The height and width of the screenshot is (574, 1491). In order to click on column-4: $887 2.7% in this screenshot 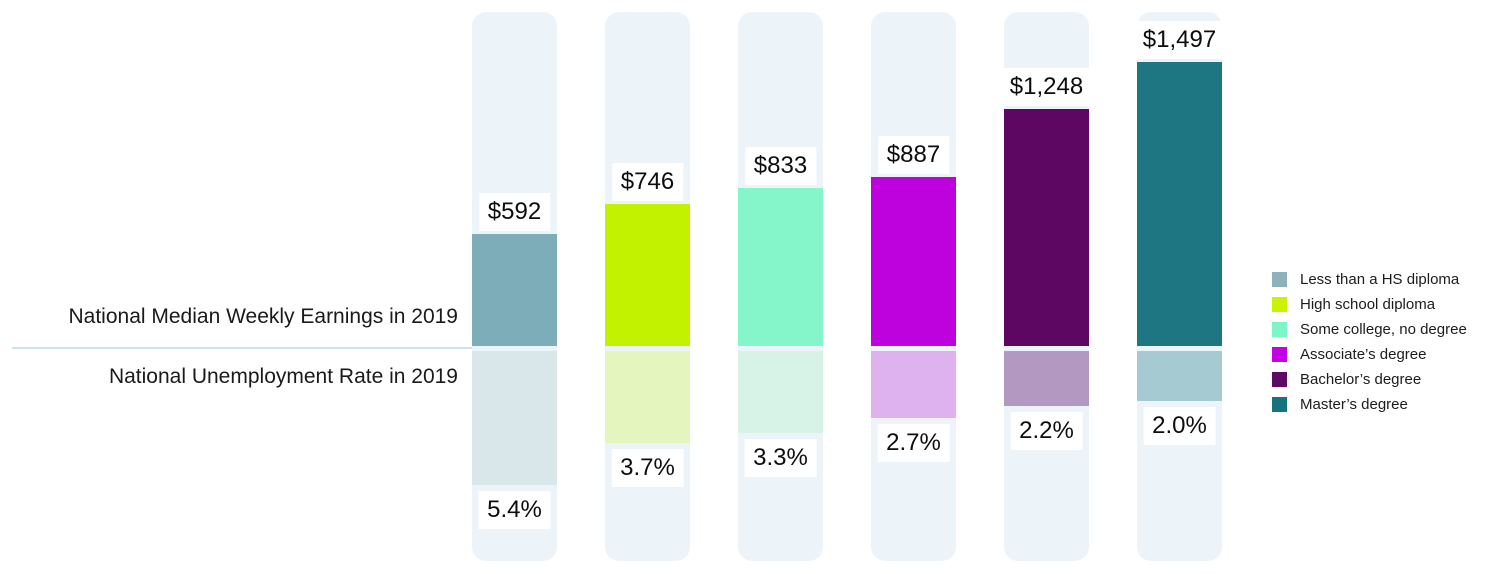, I will do `click(913, 287)`.